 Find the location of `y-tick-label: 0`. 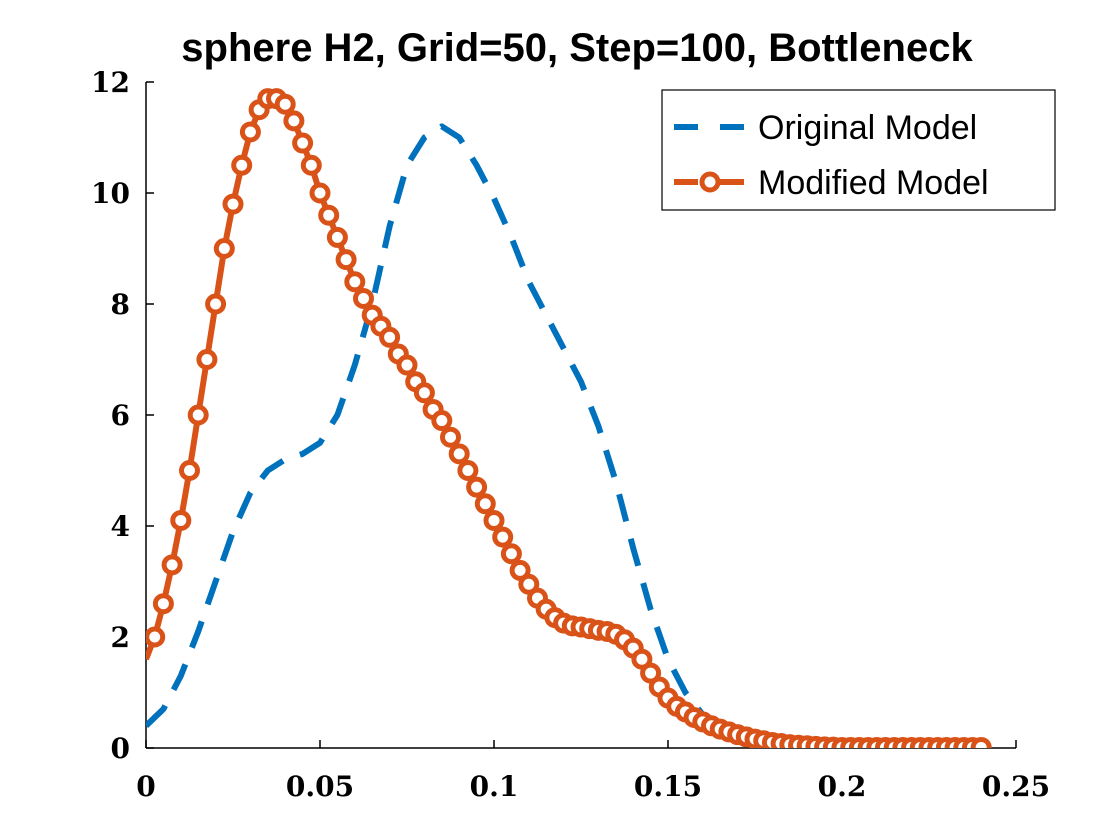

y-tick-label: 0 is located at coordinates (120, 748).